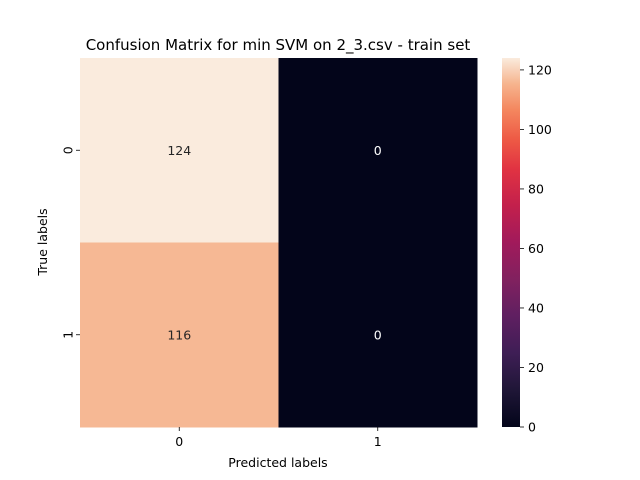 This screenshot has height=480, width=640. Describe the element at coordinates (68, 150) in the screenshot. I see `y-tick-label-0: 0` at that location.